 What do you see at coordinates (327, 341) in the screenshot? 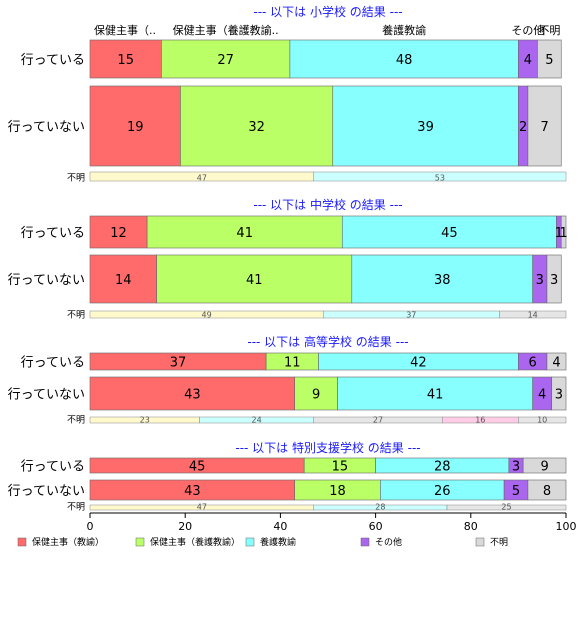
I see `section-title: --- 以下は 高等学校 の結果 ---` at bounding box center [327, 341].